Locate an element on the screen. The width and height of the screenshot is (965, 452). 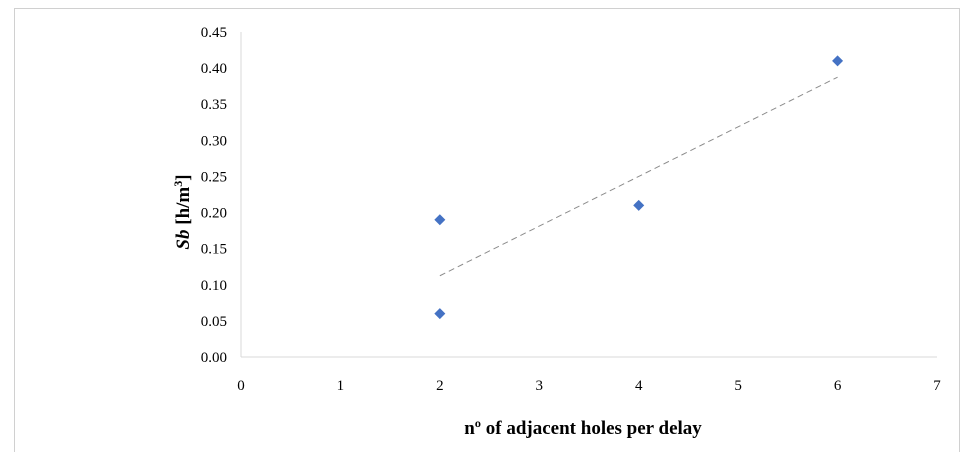
y-tick-label: 0.15 is located at coordinates (214, 250).